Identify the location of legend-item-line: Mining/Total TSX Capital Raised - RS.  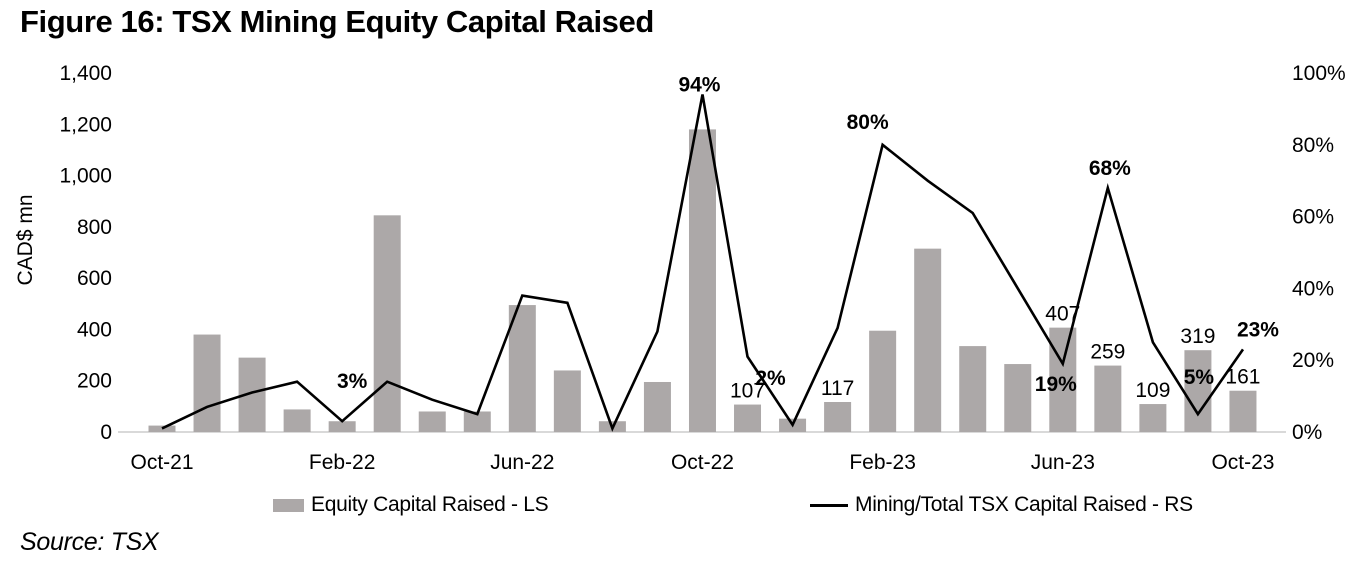
(1001, 505).